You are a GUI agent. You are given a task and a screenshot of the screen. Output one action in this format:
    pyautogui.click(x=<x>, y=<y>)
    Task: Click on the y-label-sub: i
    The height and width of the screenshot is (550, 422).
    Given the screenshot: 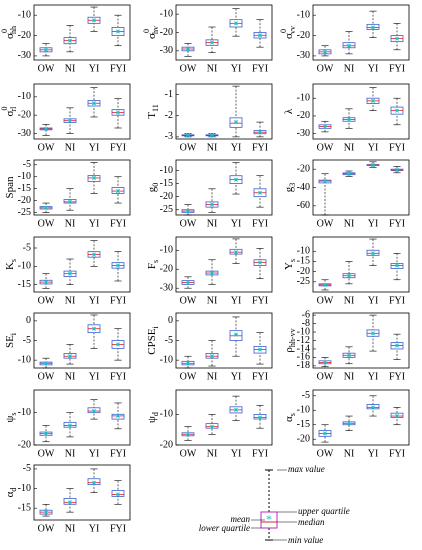 What is the action you would take?
    pyautogui.click(x=13, y=333)
    